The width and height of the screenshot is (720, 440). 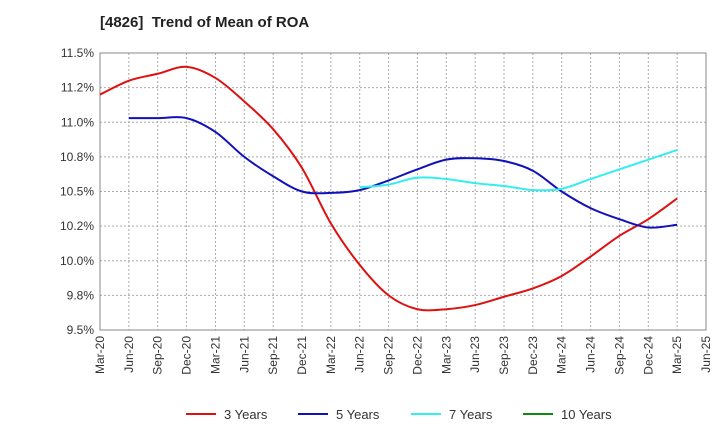 I want to click on x-tick-label: Jun-24, so click(x=591, y=354).